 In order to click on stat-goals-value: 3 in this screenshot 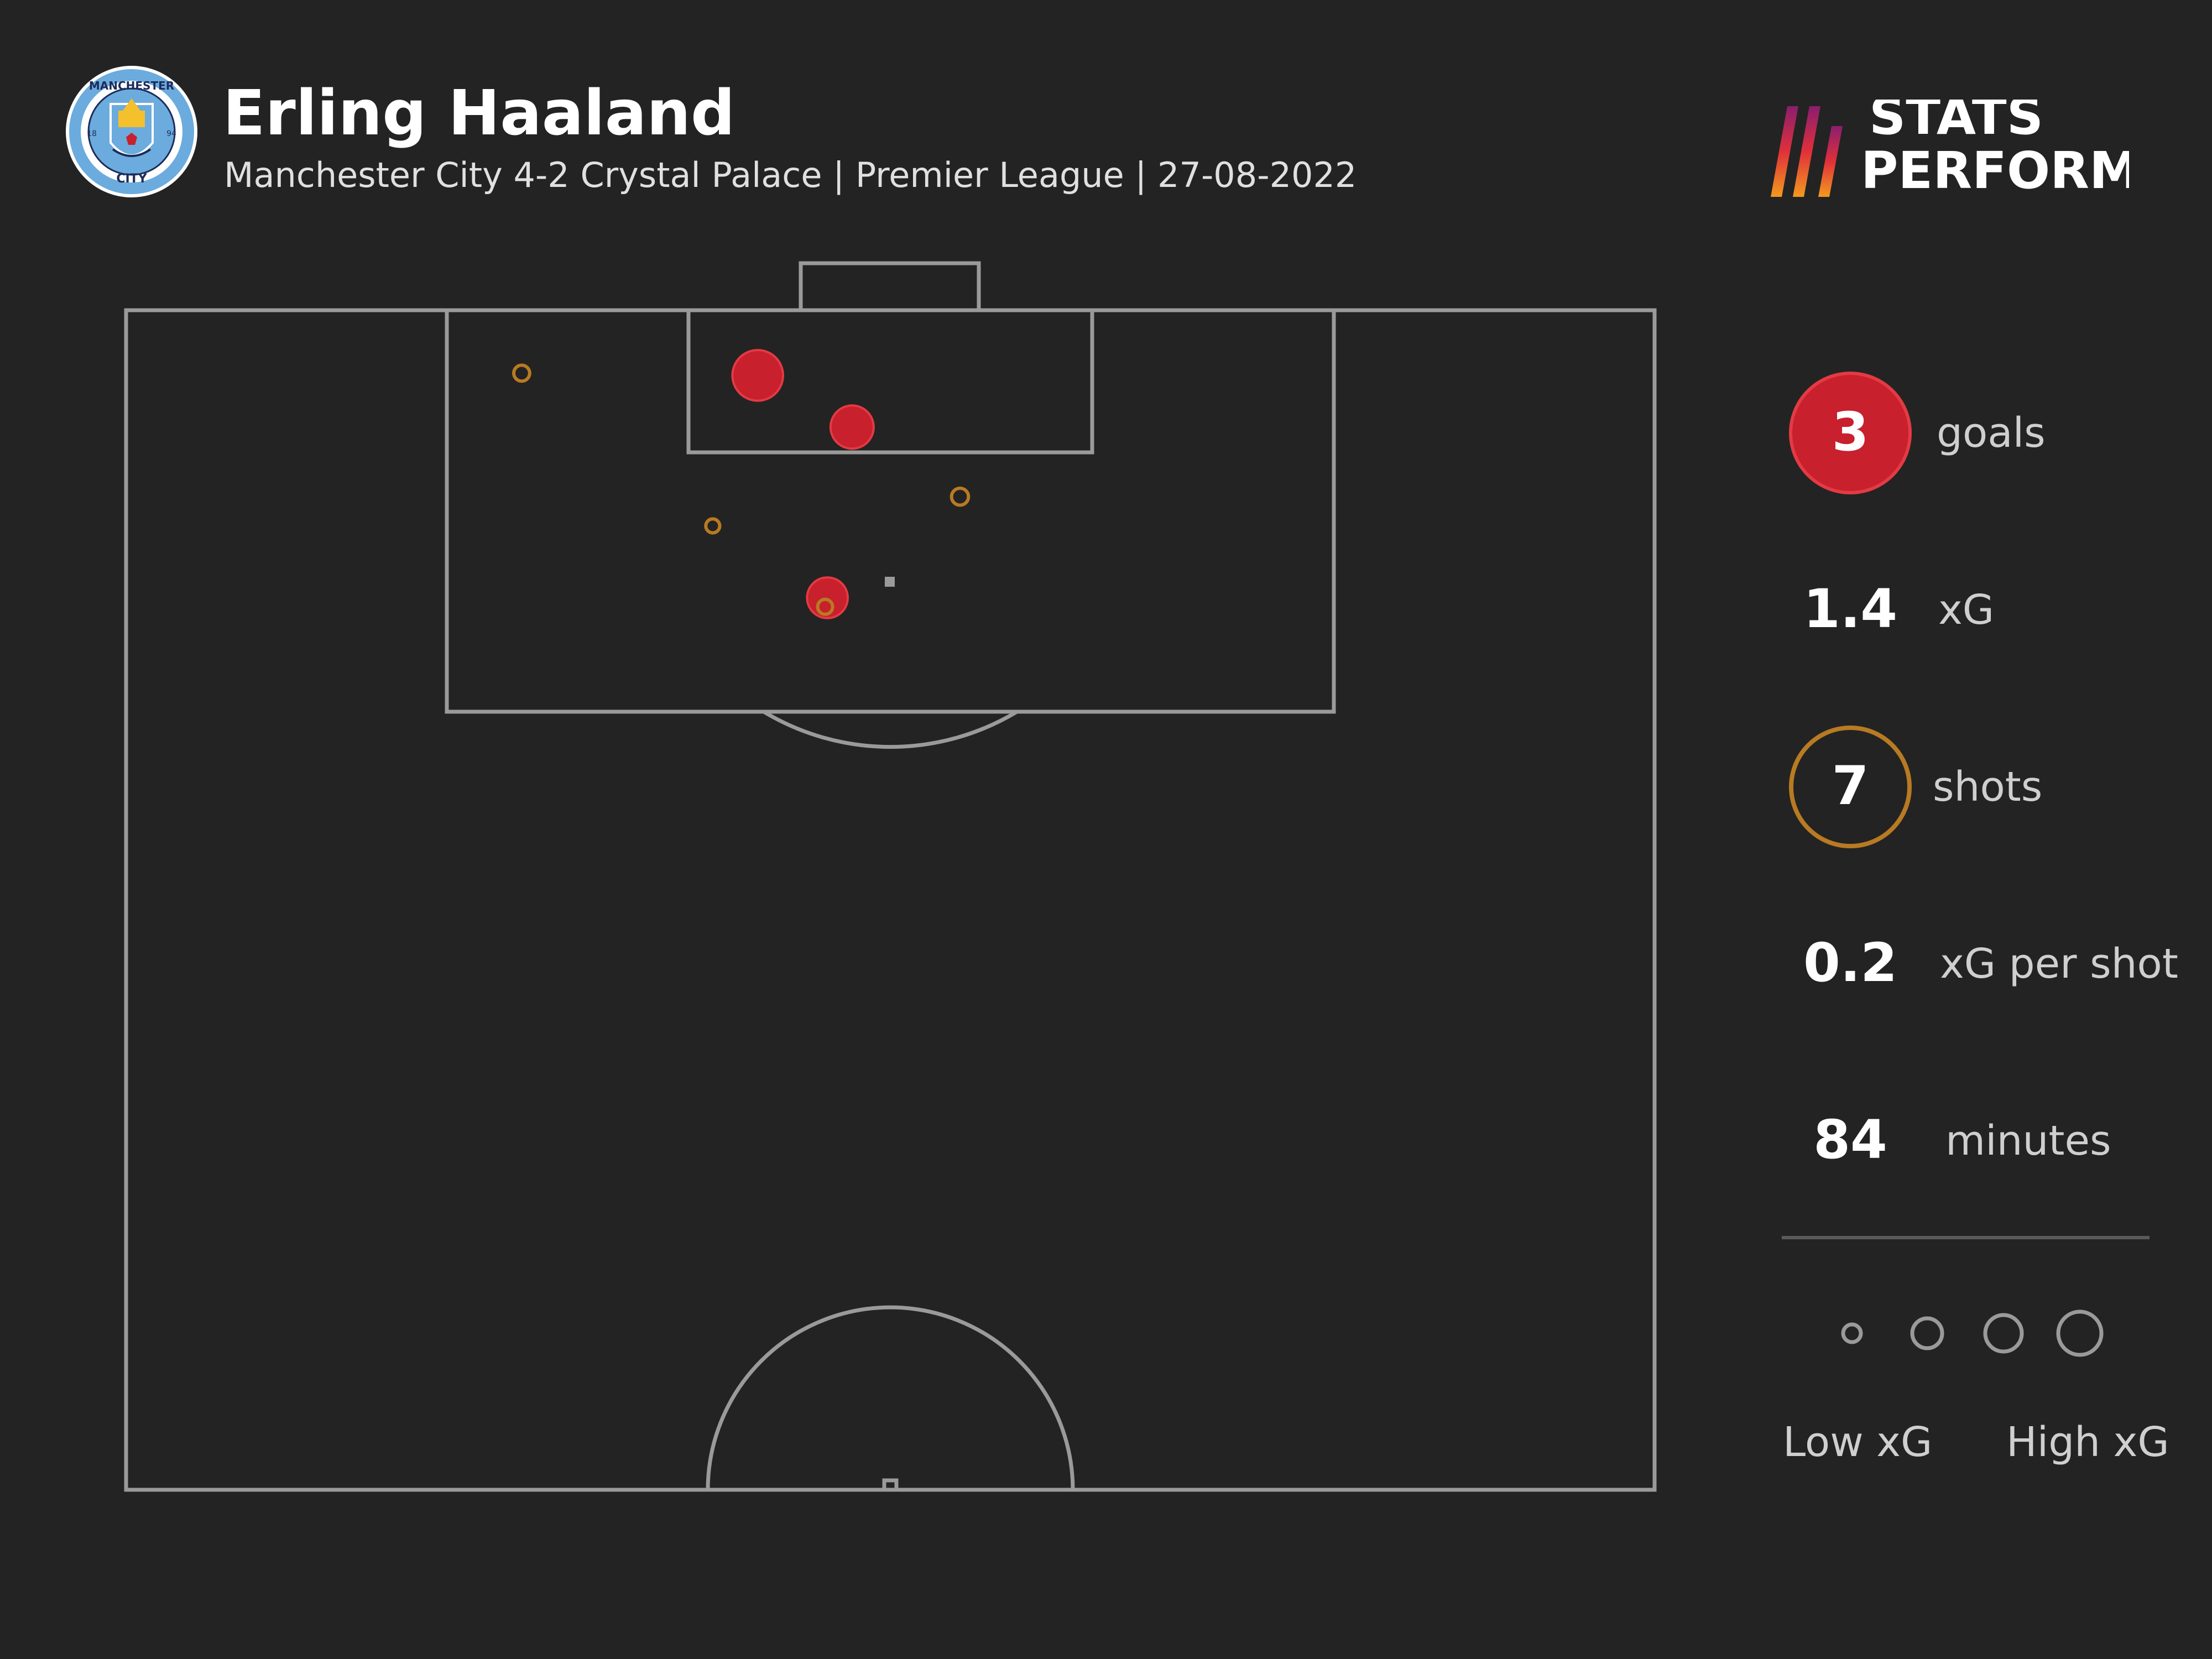, I will do `click(1851, 432)`.